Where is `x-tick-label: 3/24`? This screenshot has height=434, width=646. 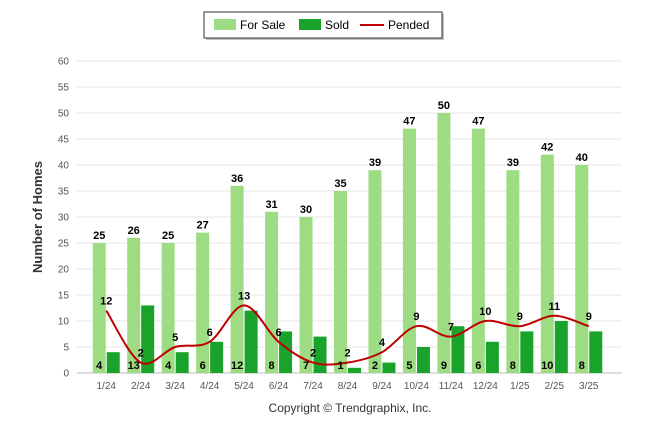
x-tick-label: 3/24 is located at coordinates (175, 386).